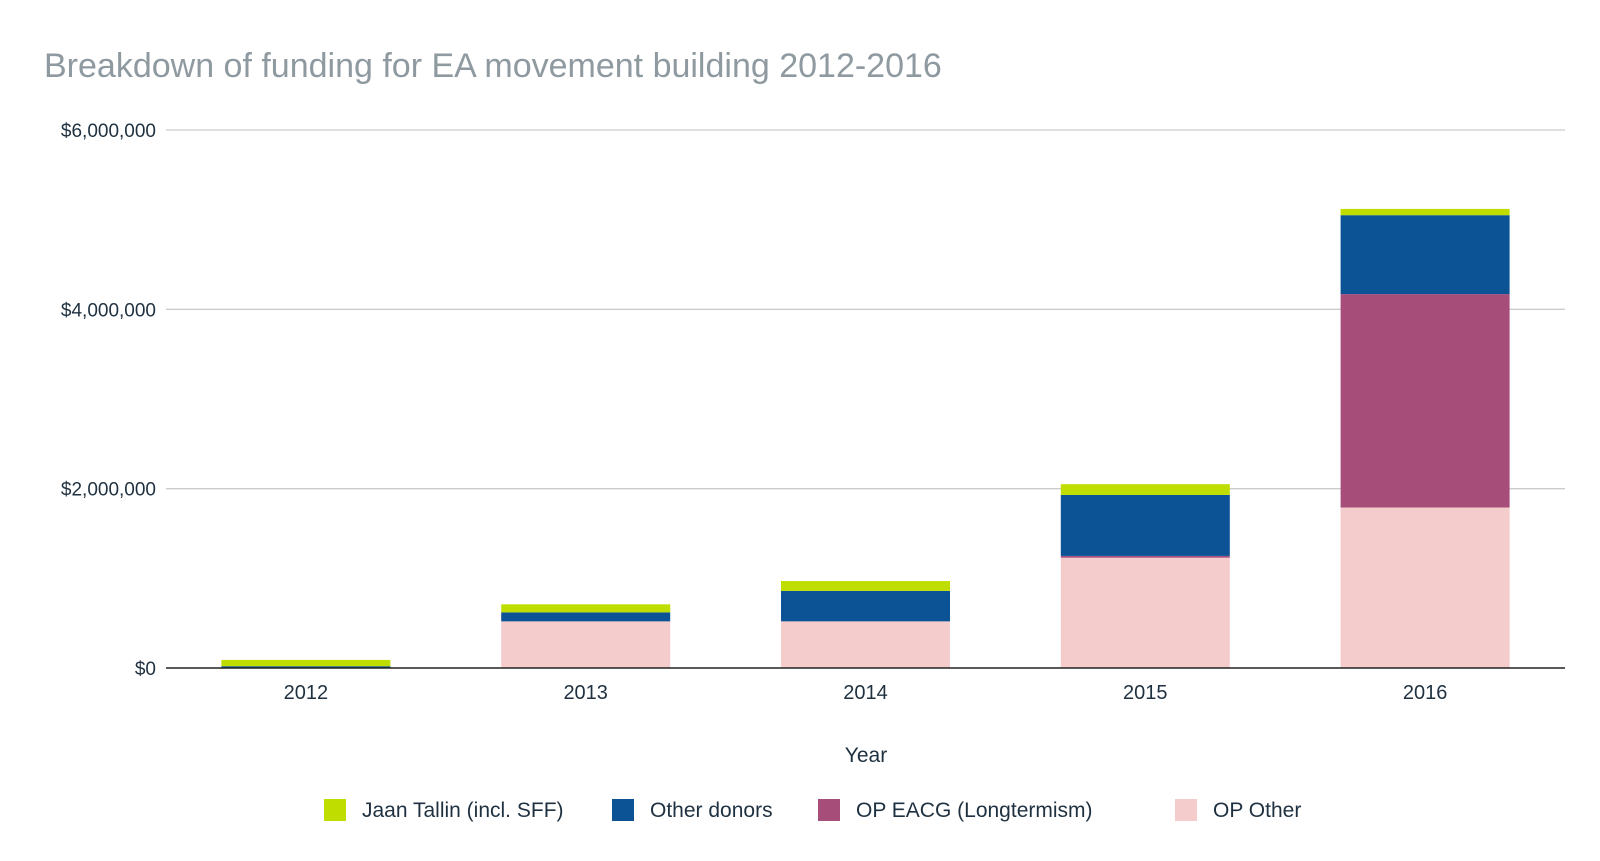 The height and width of the screenshot is (861, 1600). I want to click on legend-item: OP Other, so click(1238, 810).